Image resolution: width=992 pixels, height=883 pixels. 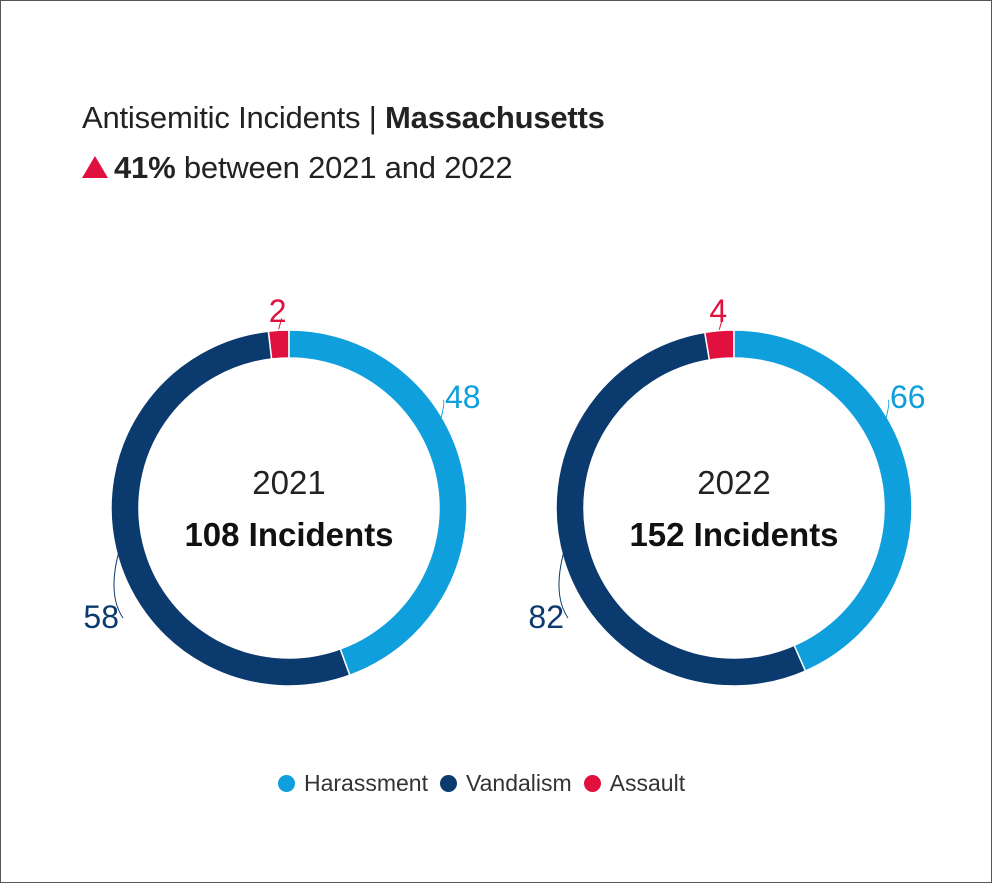 I want to click on legend-item-vandalism: Vandalism, so click(x=505, y=783).